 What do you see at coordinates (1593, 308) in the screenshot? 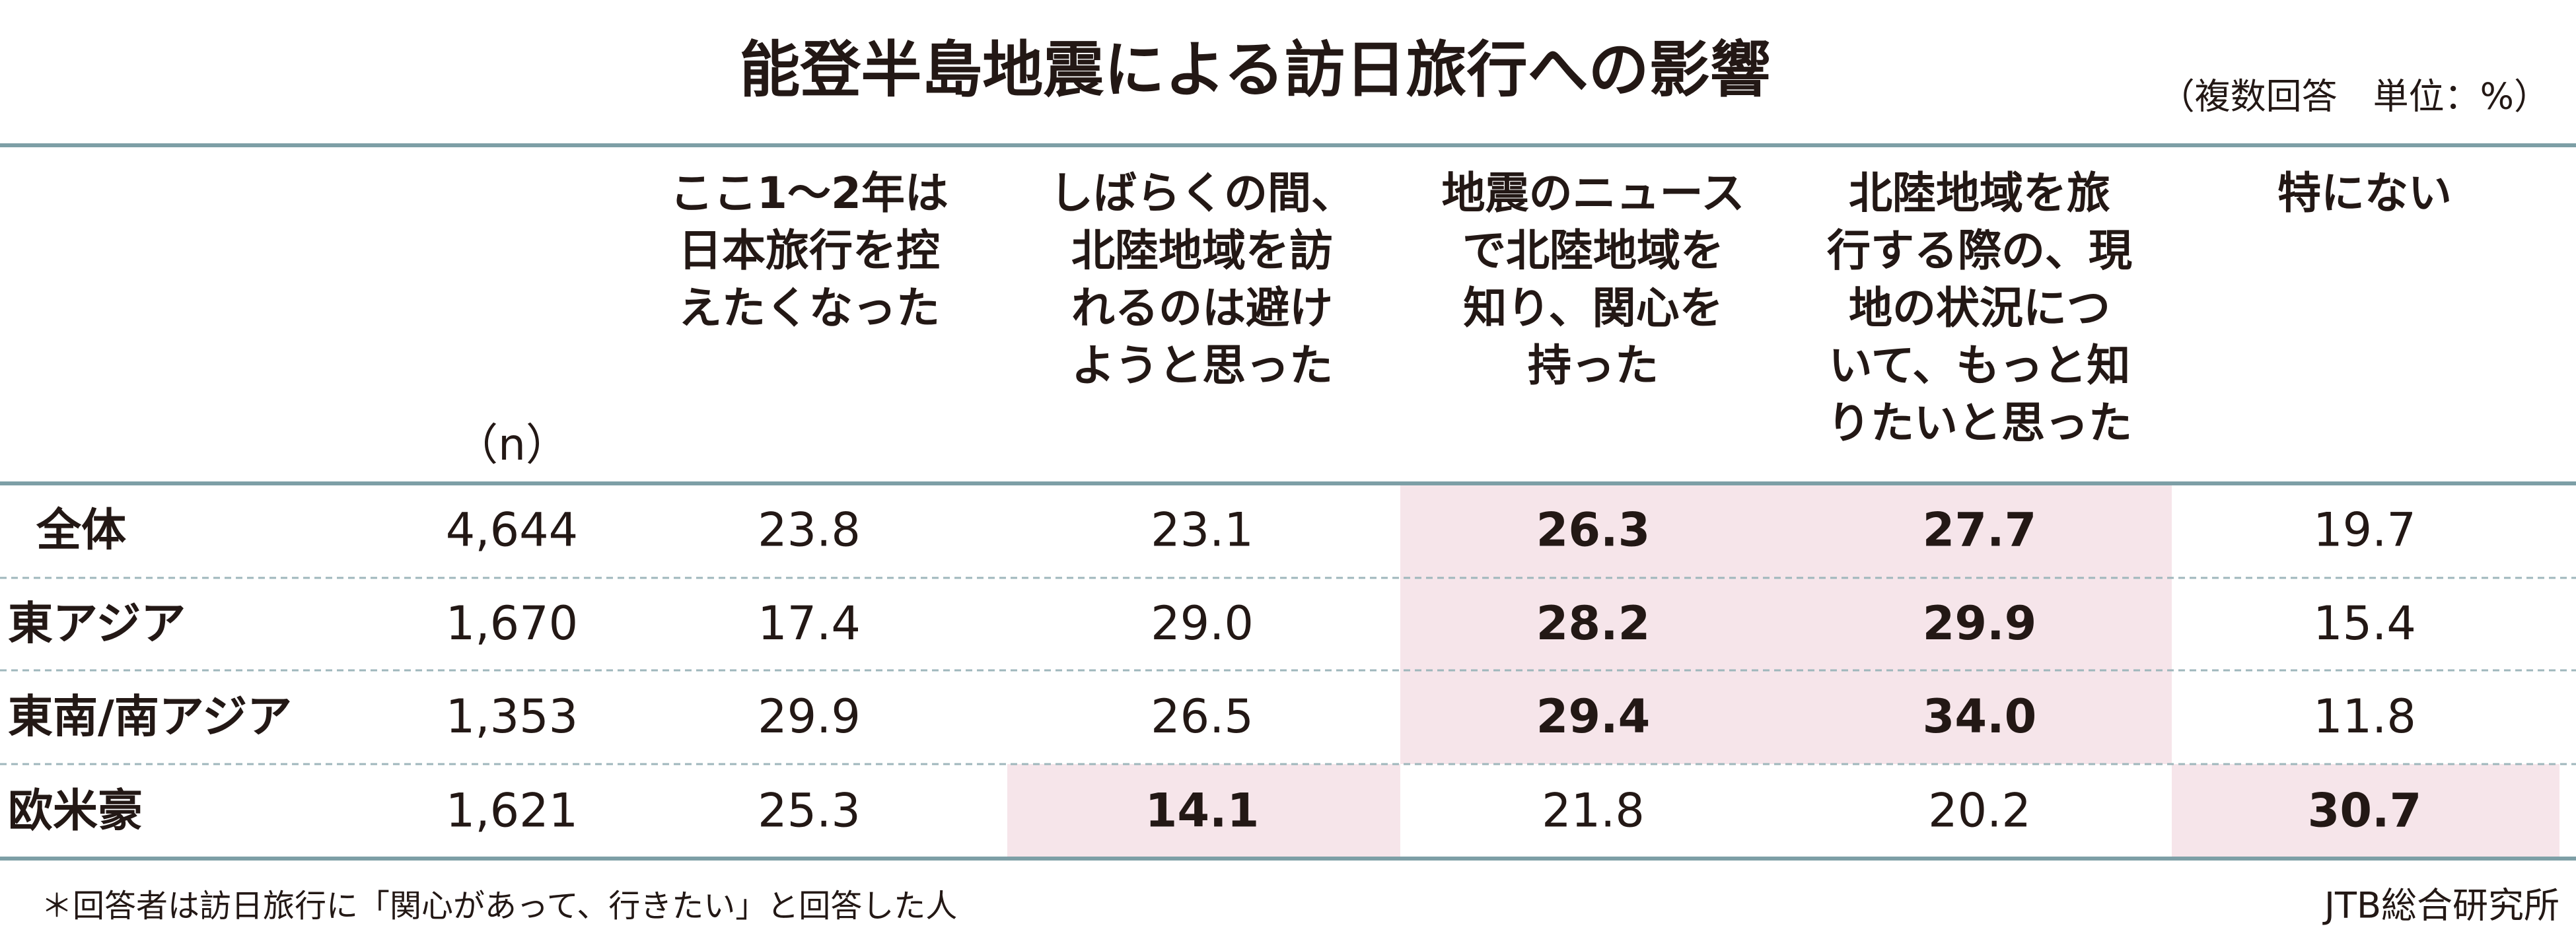
I see `column-header: 知り、関心を` at bounding box center [1593, 308].